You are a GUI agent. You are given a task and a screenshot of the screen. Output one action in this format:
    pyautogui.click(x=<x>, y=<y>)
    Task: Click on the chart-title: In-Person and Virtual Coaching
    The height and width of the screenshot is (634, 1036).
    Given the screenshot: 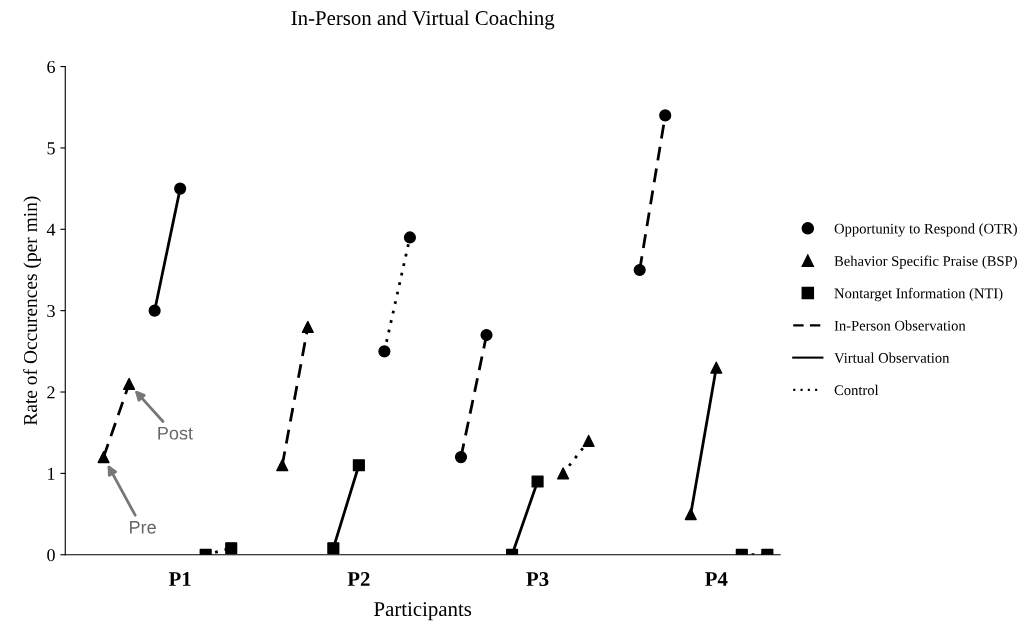 What is the action you would take?
    pyautogui.click(x=423, y=20)
    